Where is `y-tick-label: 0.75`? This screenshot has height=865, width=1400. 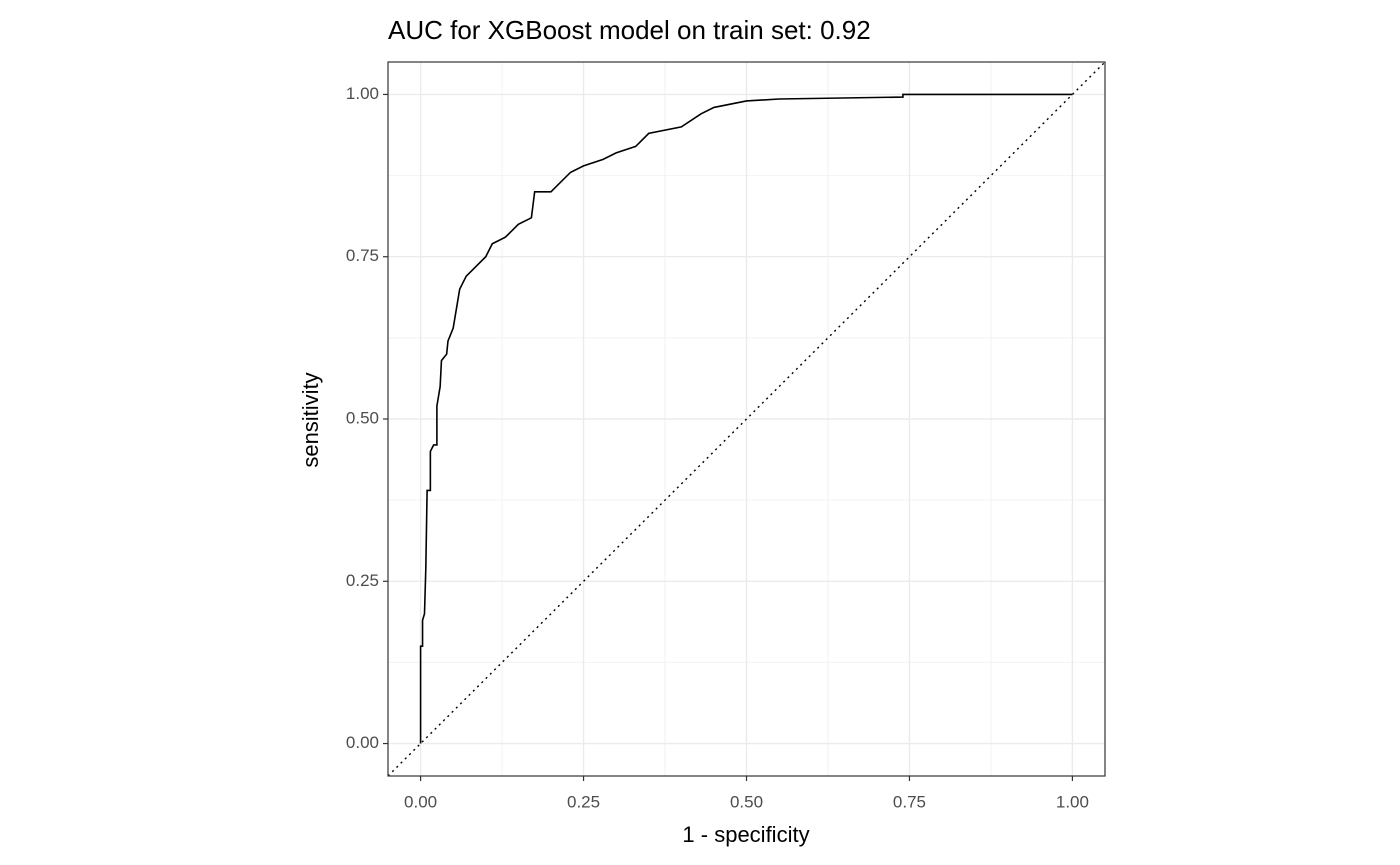 y-tick-label: 0.75 is located at coordinates (362, 255).